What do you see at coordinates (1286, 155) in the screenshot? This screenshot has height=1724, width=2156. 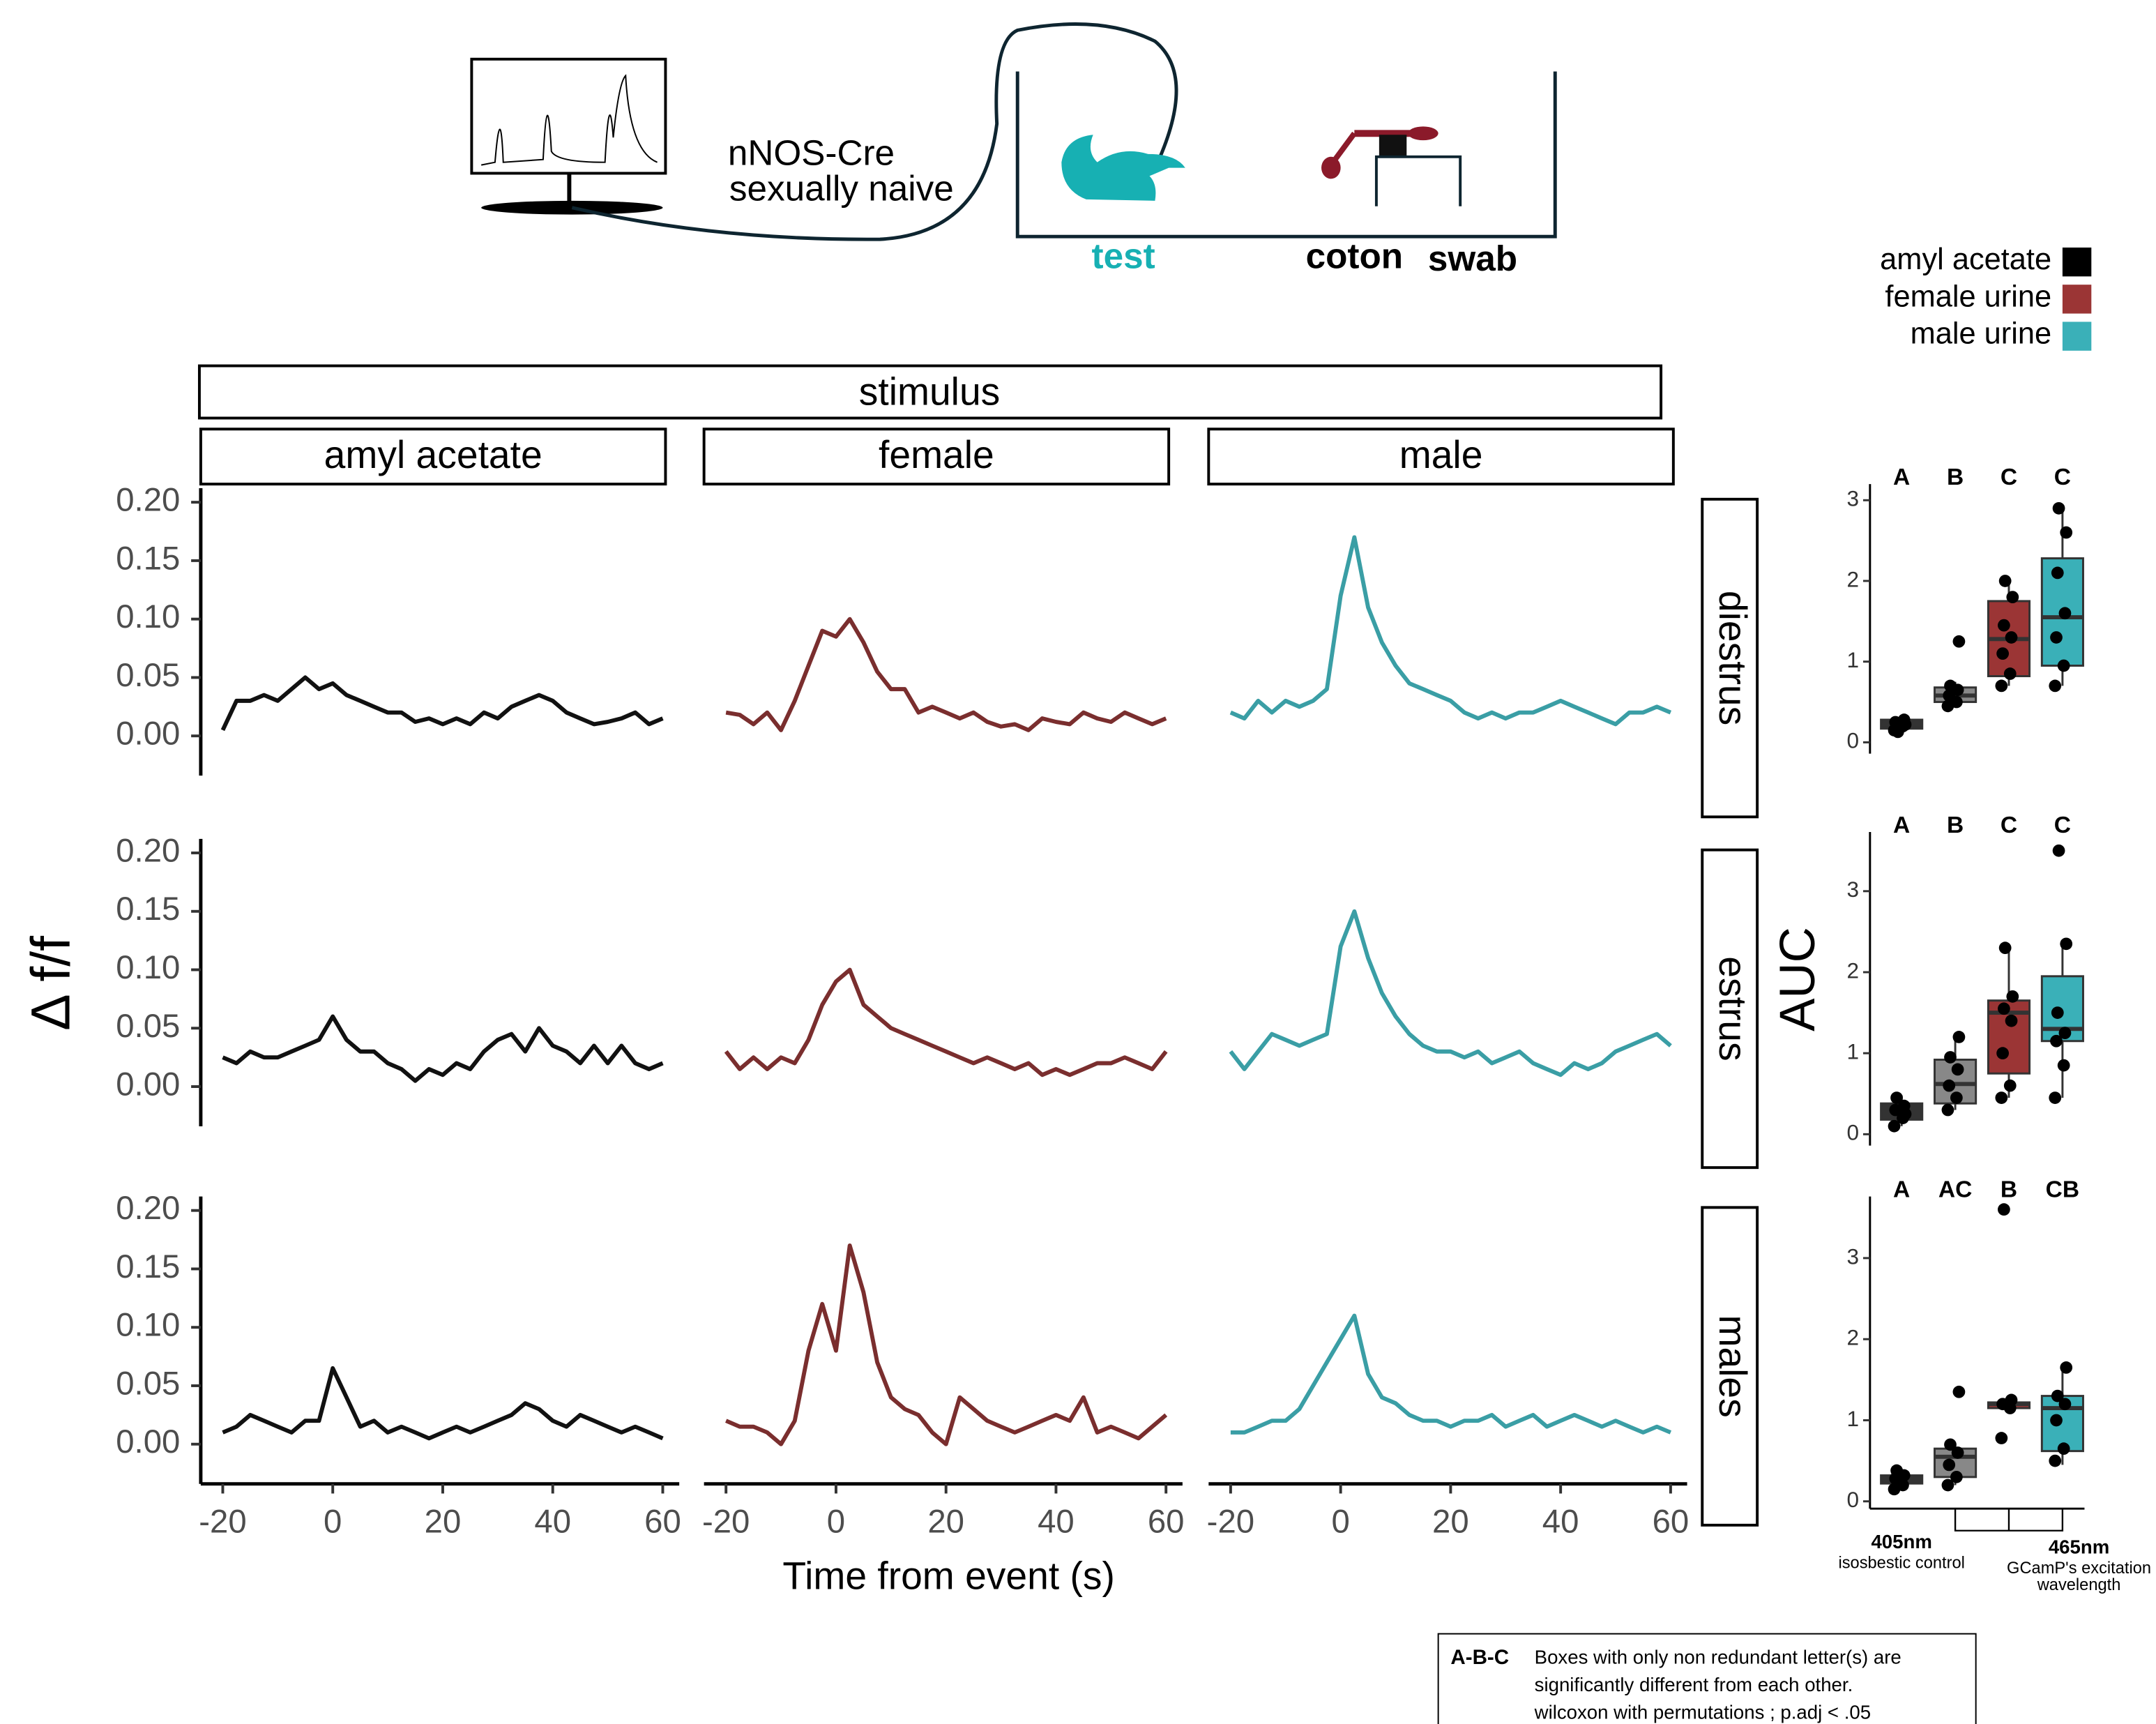 I see `arena` at bounding box center [1286, 155].